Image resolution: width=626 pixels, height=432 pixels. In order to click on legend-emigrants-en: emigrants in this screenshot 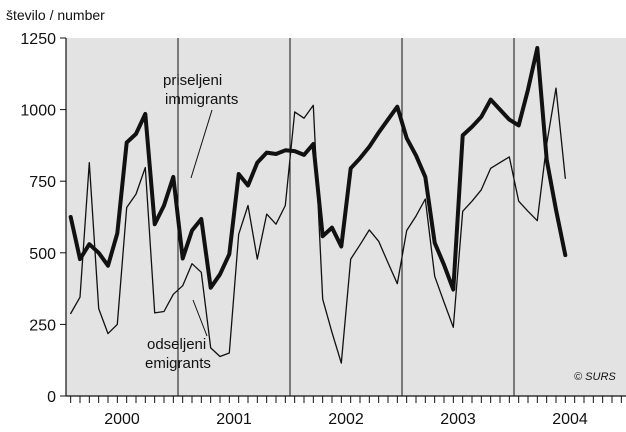, I will do `click(178, 363)`.